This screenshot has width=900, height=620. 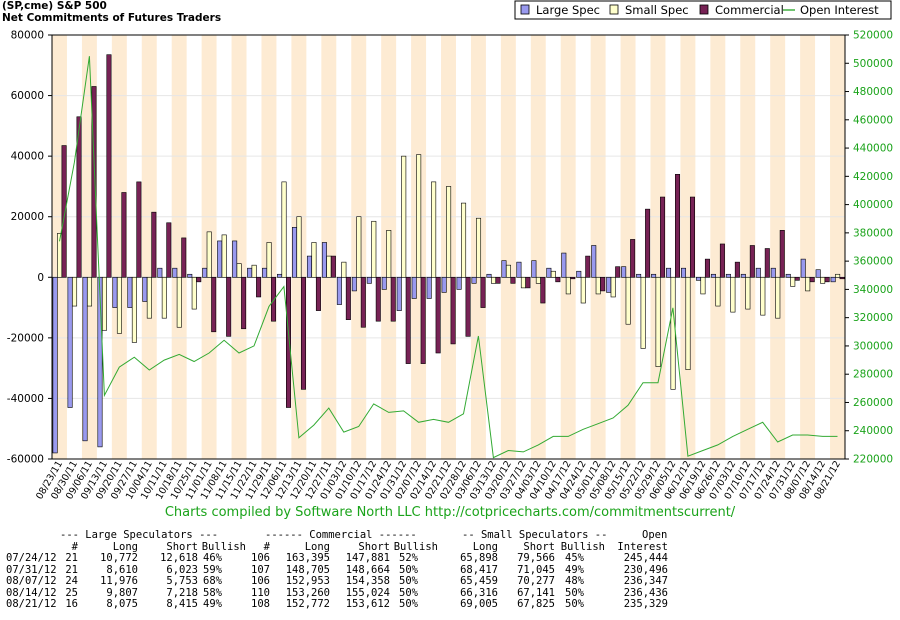 I want to click on left-tick-label: 20000, so click(x=27, y=217).